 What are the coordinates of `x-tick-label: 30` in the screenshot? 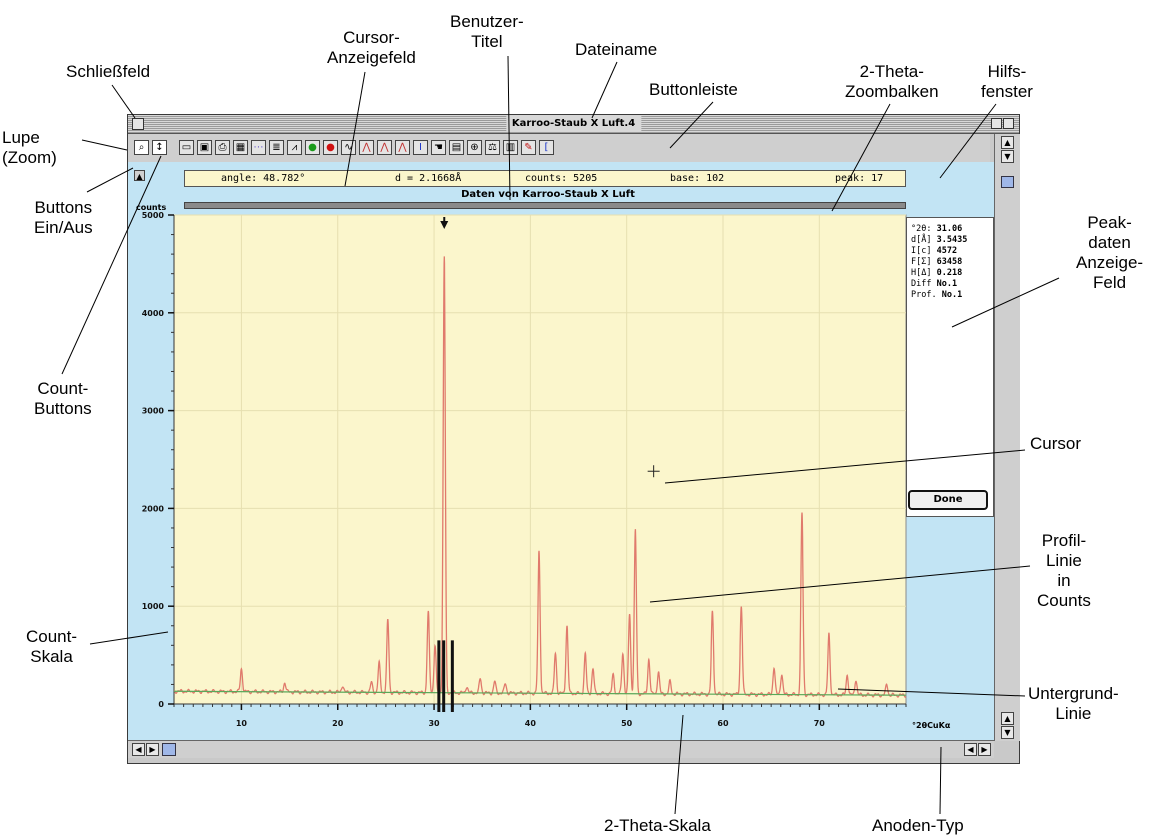 It's located at (434, 723).